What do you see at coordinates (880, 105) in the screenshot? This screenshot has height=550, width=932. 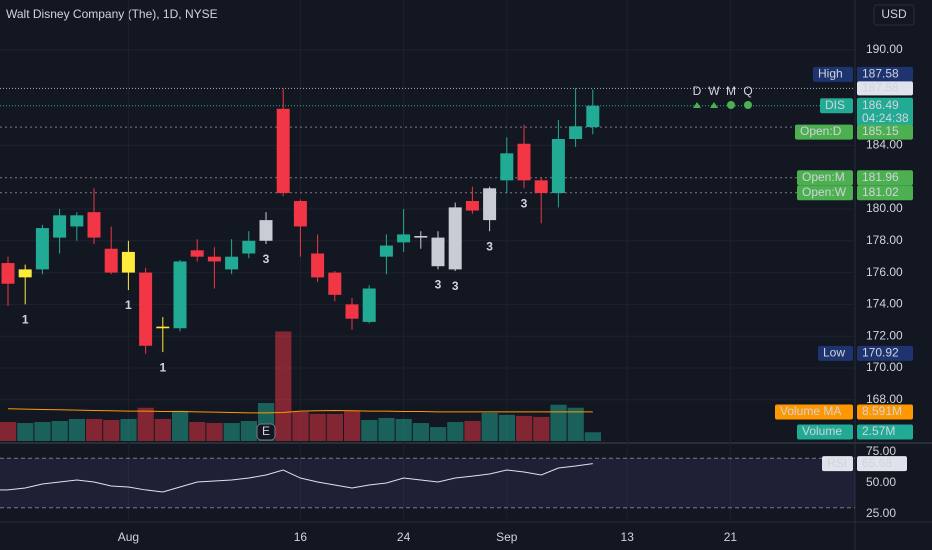 I see `last-value: 186.49` at bounding box center [880, 105].